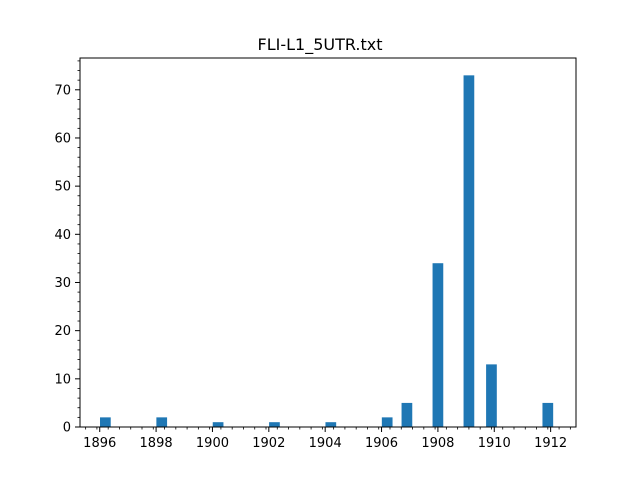  Describe the element at coordinates (62, 138) in the screenshot. I see `y-tick-label-6: 60` at that location.